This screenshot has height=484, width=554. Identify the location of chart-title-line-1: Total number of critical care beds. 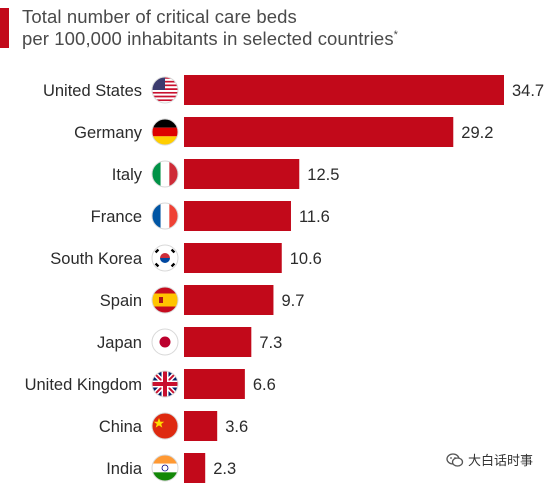
(159, 17).